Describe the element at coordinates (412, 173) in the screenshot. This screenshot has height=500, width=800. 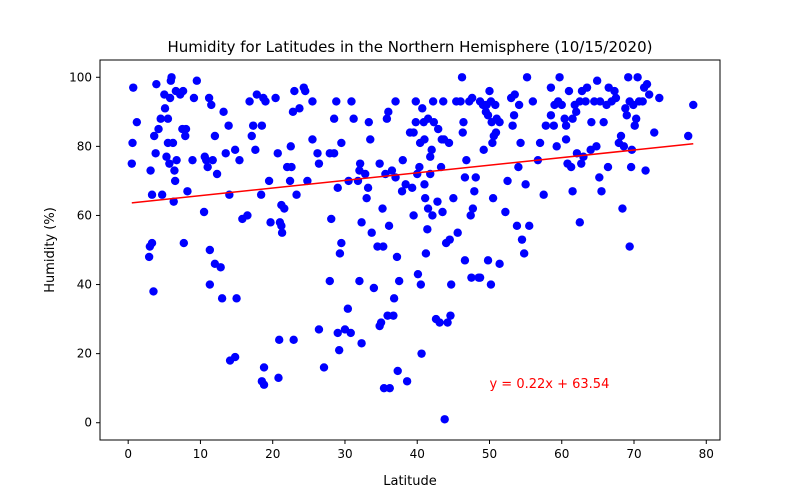
I see `regression-line` at that location.